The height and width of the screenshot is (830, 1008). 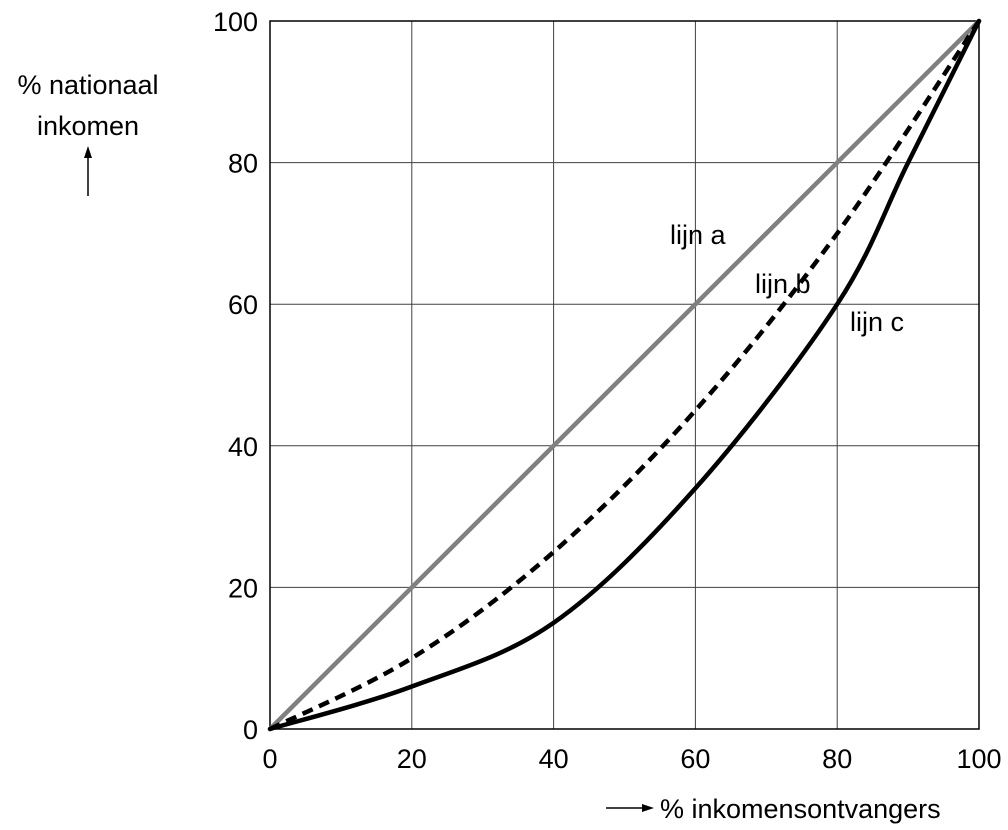 What do you see at coordinates (250, 730) in the screenshot?
I see `y-tick-label: 0` at bounding box center [250, 730].